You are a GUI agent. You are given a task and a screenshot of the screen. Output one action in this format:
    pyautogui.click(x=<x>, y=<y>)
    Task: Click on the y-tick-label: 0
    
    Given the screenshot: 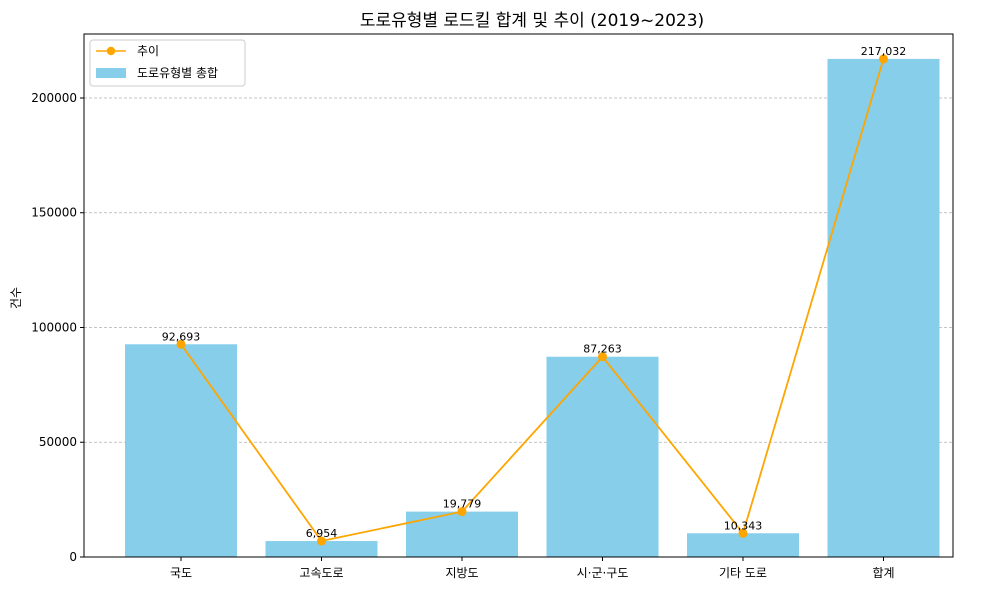 What is the action you would take?
    pyautogui.click(x=73, y=557)
    